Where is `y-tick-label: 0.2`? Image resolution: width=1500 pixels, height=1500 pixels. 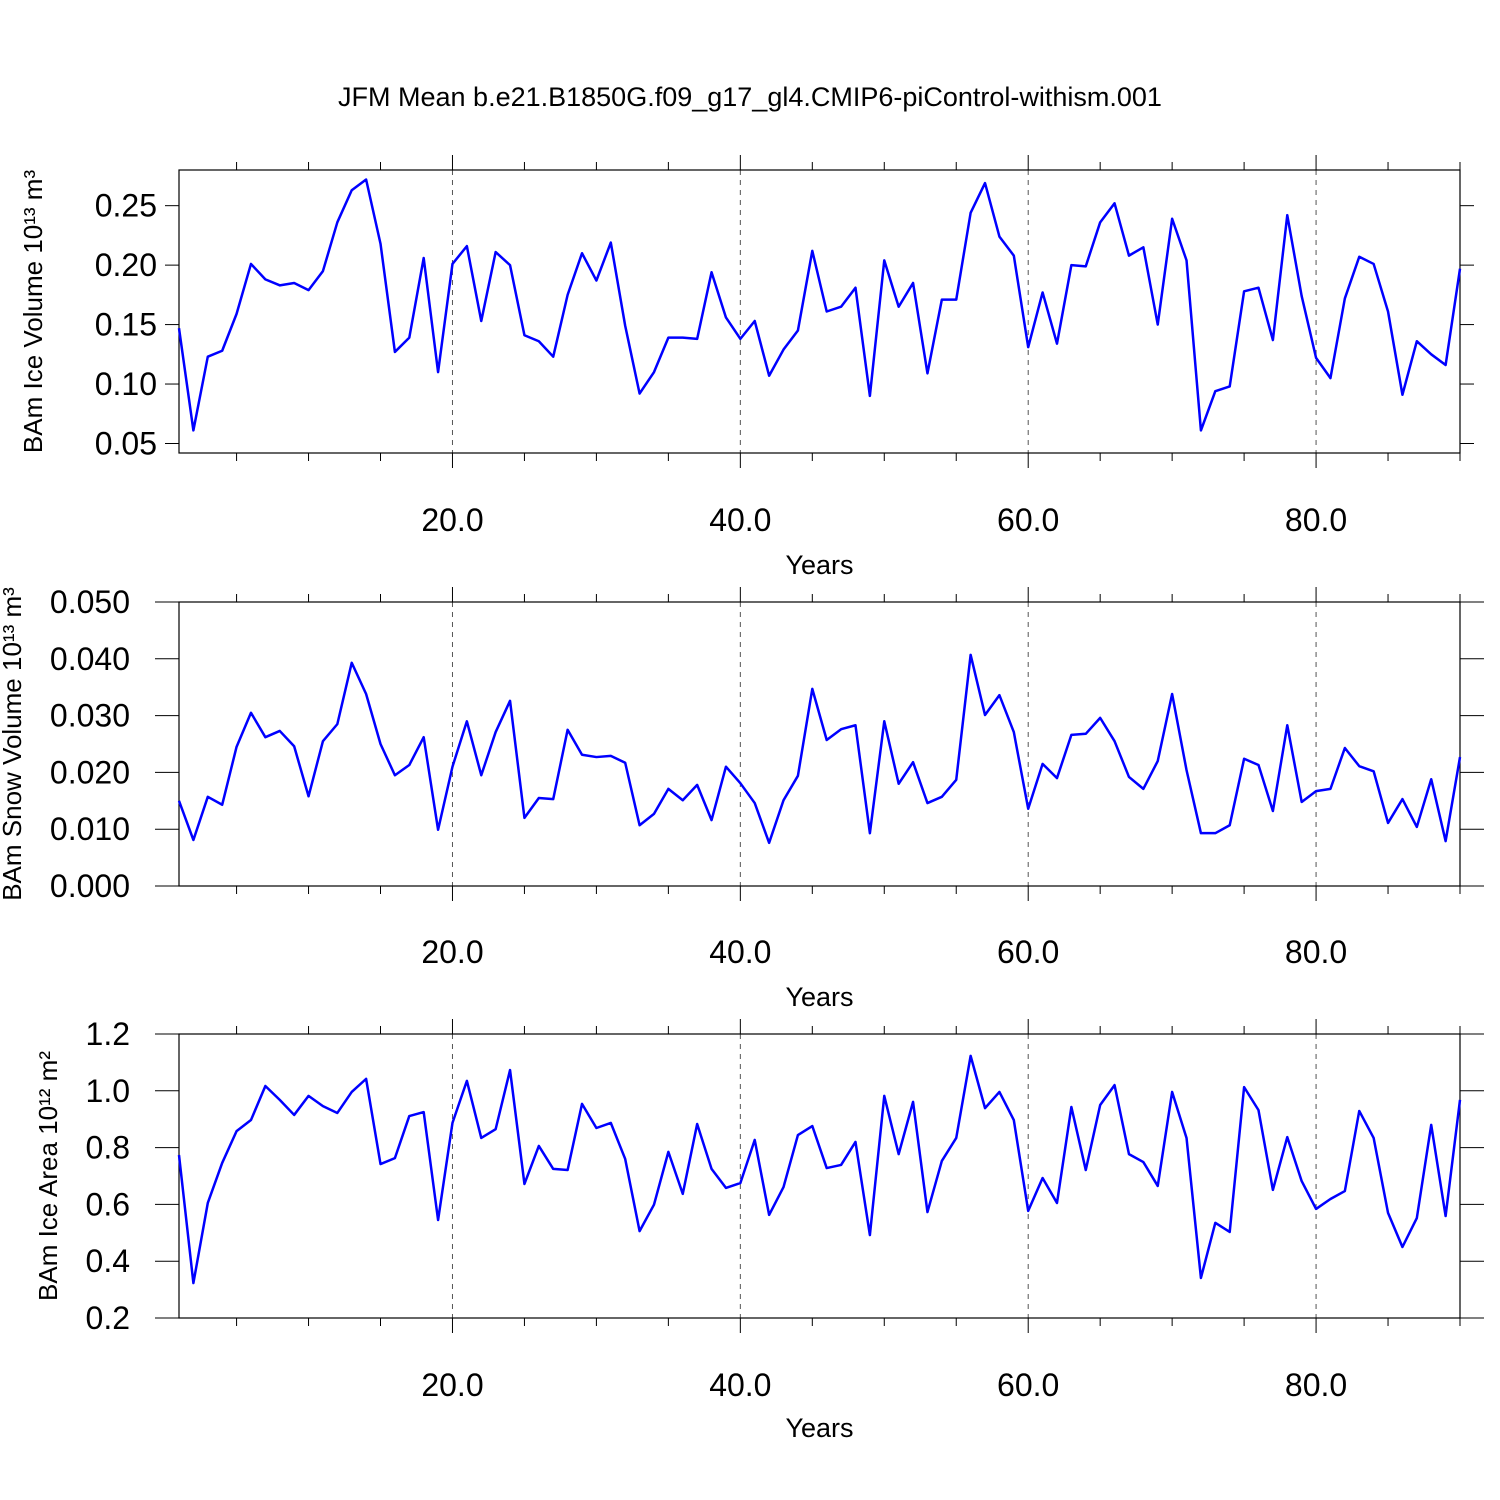
y-tick-label: 0.2 is located at coordinates (108, 1318).